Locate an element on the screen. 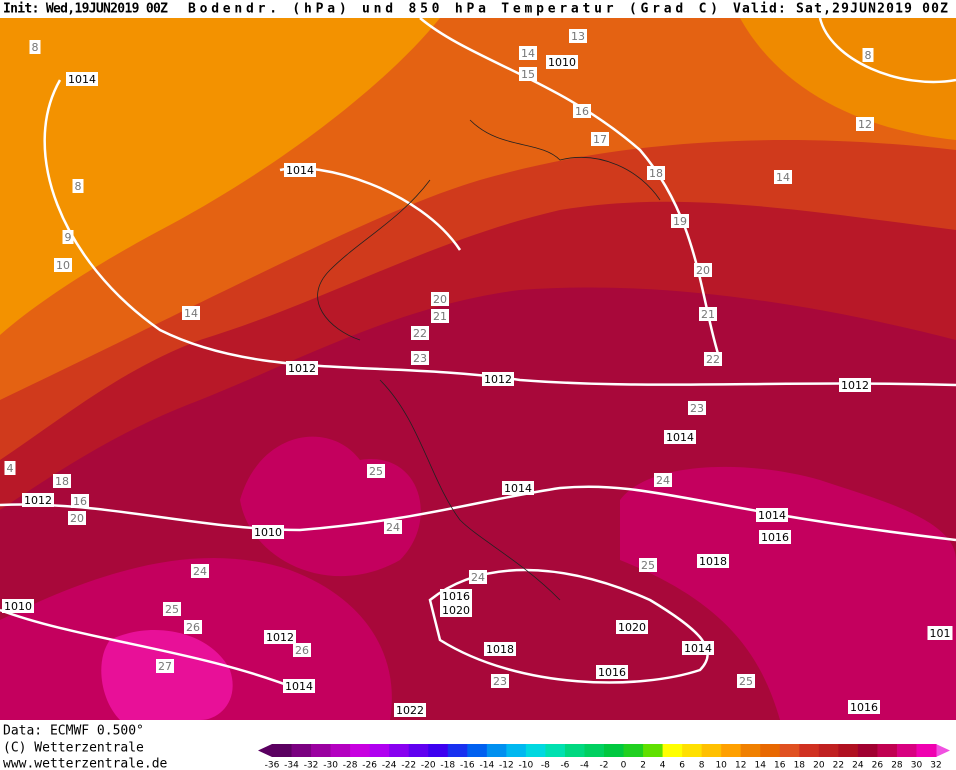  colorbar-tick-label: 14 is located at coordinates (761, 765).